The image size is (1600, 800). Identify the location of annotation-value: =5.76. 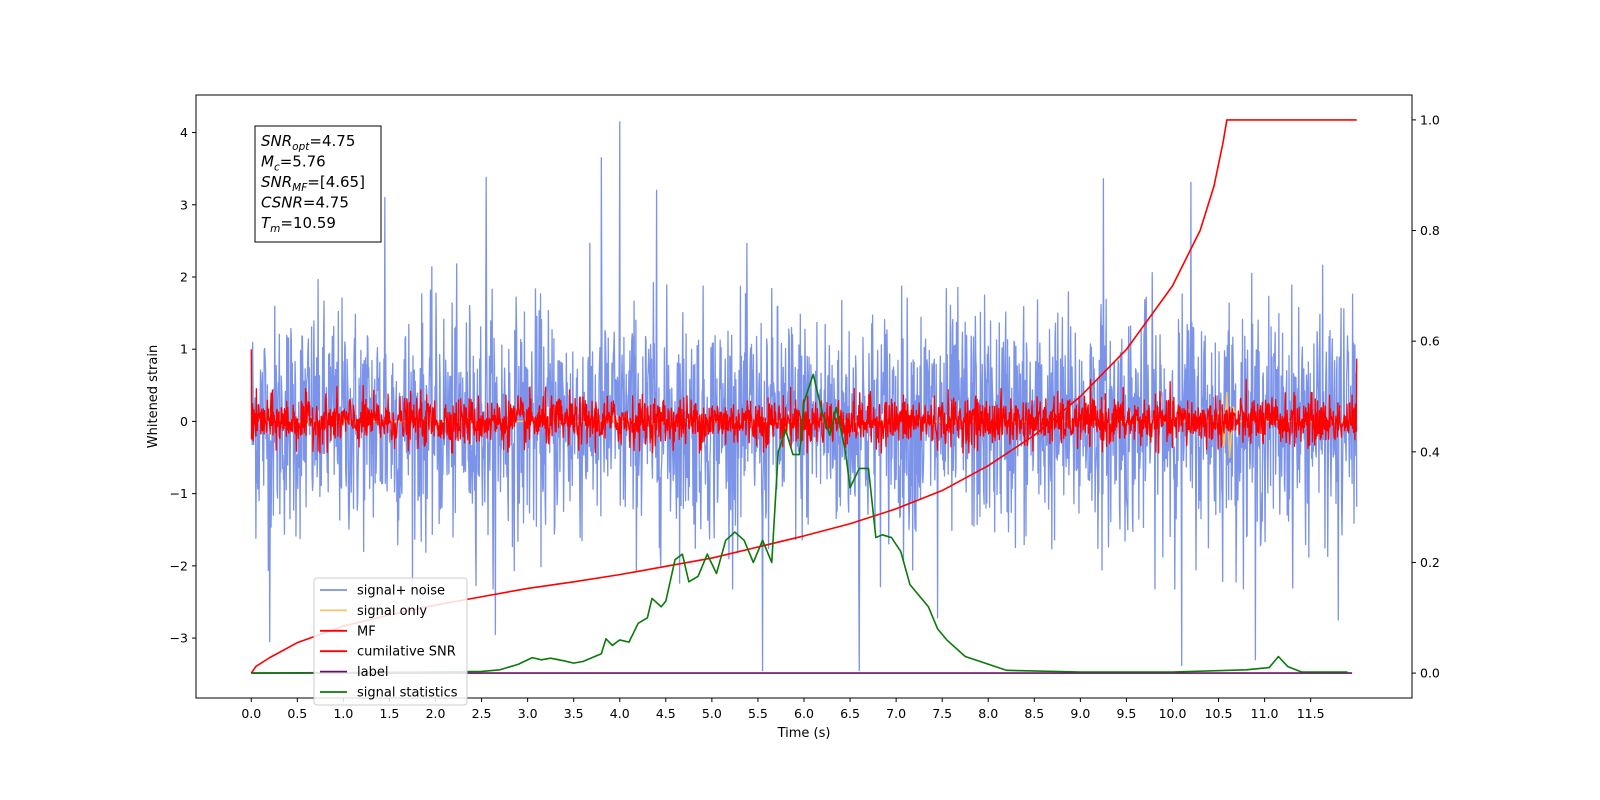
(303, 162).